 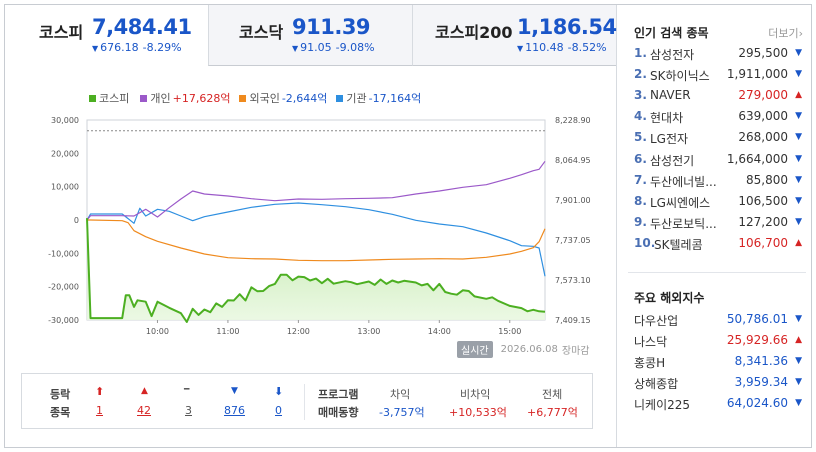 What do you see at coordinates (763, 137) in the screenshot?
I see `stock-price: 268,000` at bounding box center [763, 137].